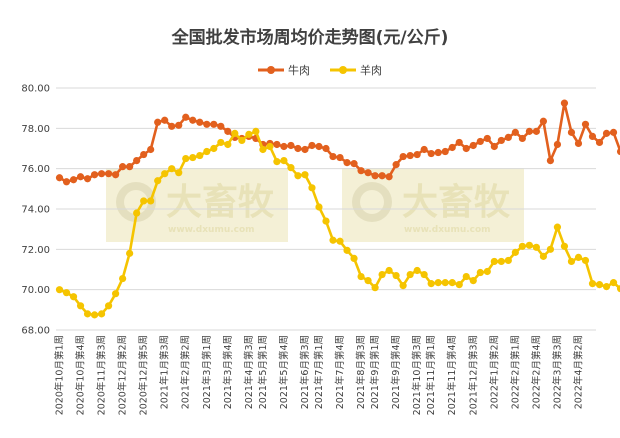 The width and height of the screenshot is (620, 438). I want to click on x-tick-label: 2020年10月第4周, so click(81, 375).